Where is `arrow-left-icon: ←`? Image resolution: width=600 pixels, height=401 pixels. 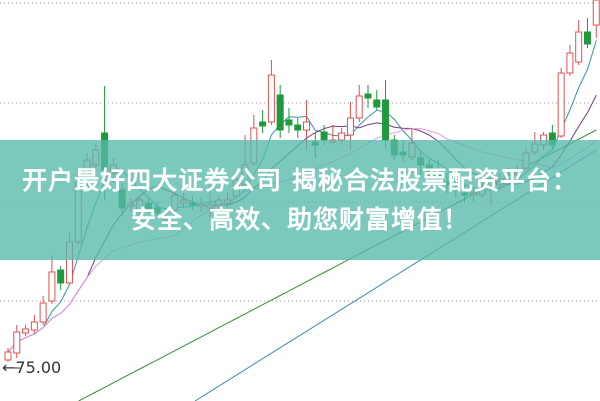
arrow-left-icon: ← is located at coordinates (9, 367).